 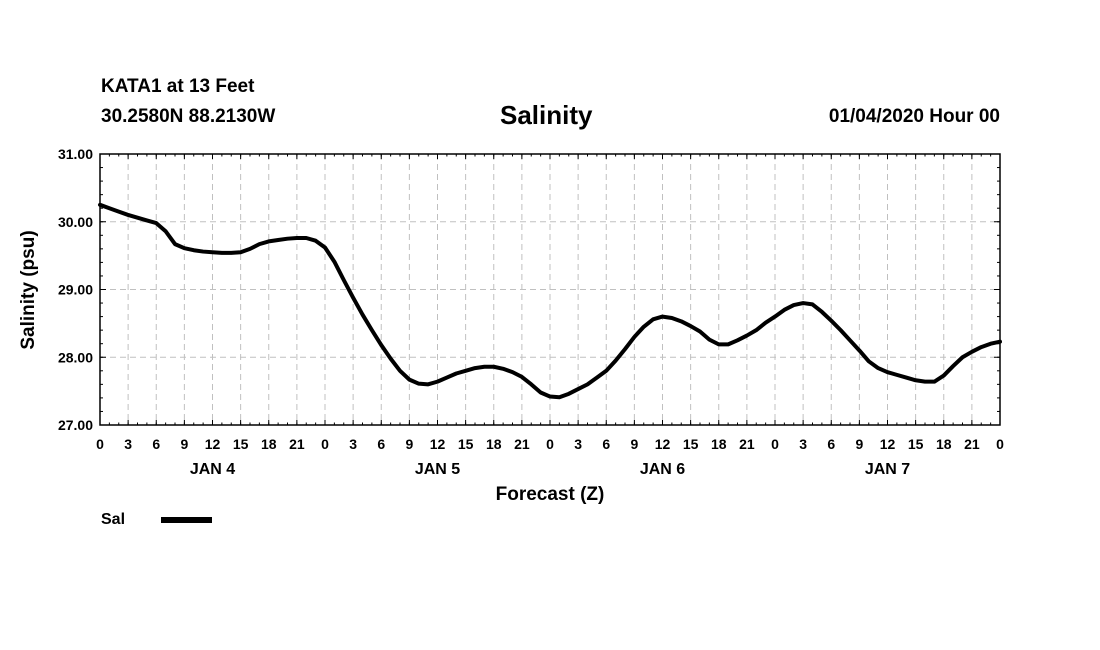 What do you see at coordinates (28, 289) in the screenshot?
I see `y-axis-title: Salinity (psu)` at bounding box center [28, 289].